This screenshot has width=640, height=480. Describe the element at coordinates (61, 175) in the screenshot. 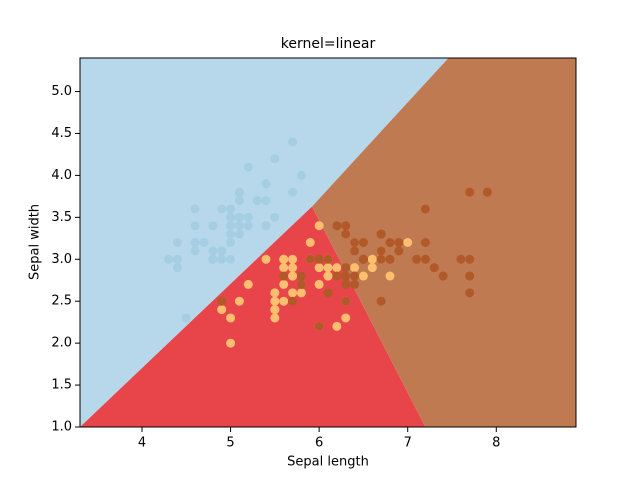

I see `y-tick-label: 4.0` at that location.